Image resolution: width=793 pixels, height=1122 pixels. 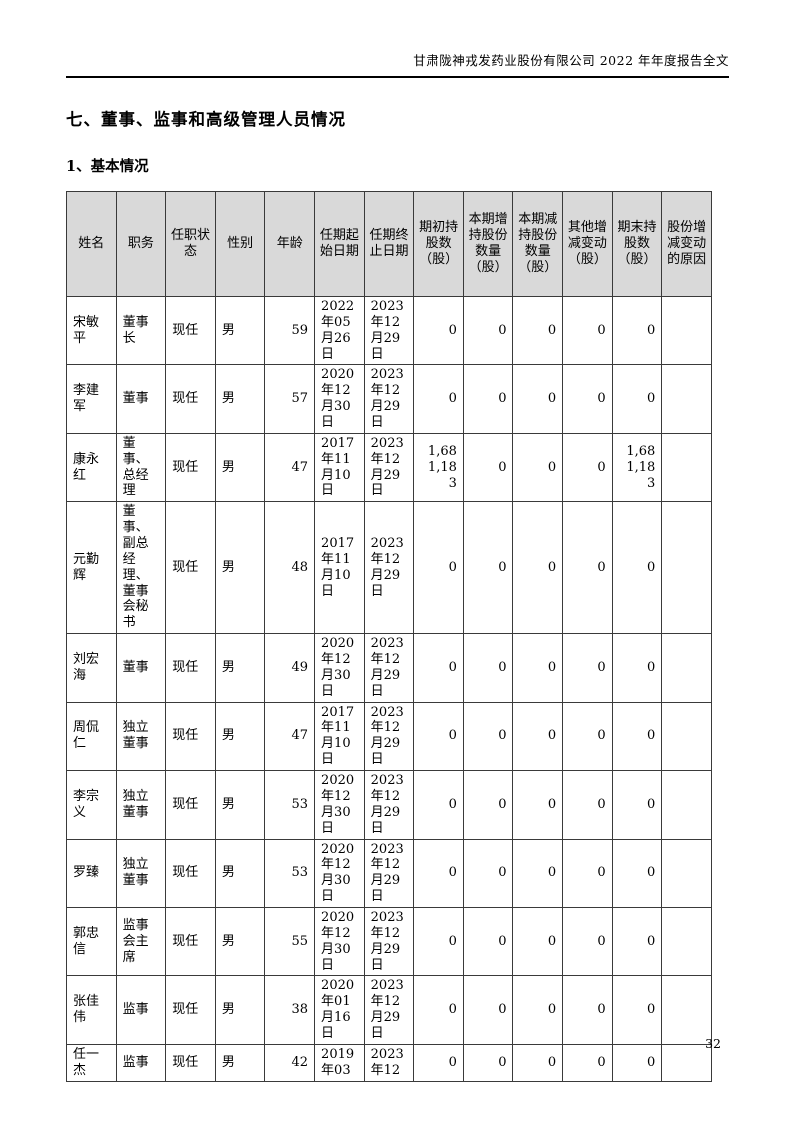 I want to click on cell-name: 任一杰, so click(x=91, y=1062).